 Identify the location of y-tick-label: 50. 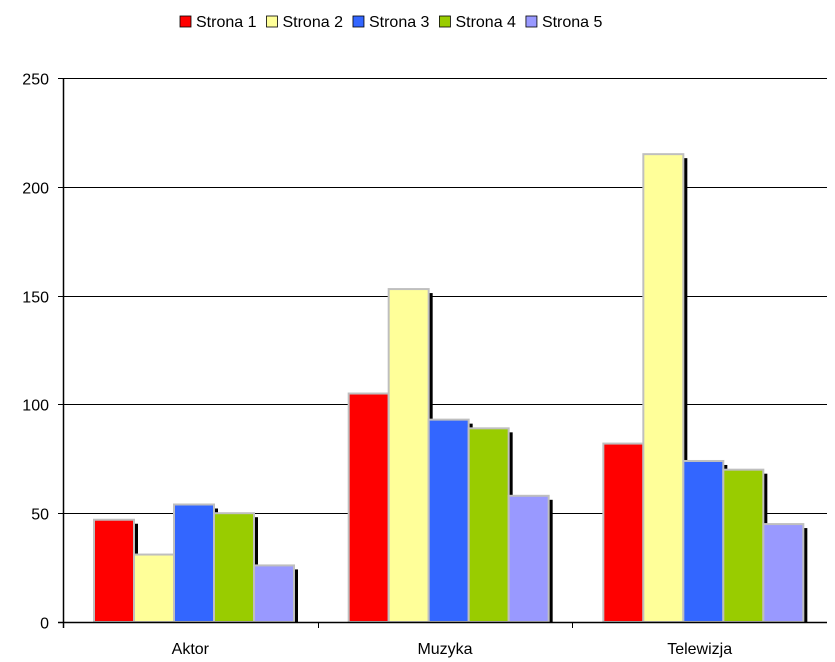
(40, 515).